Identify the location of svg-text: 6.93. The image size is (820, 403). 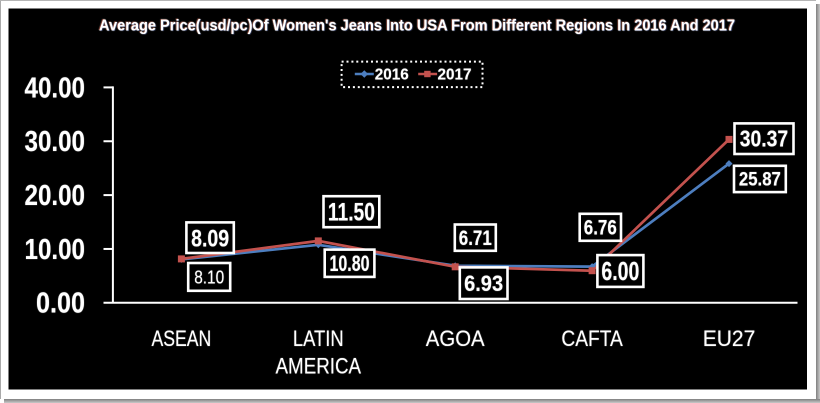
(483, 283).